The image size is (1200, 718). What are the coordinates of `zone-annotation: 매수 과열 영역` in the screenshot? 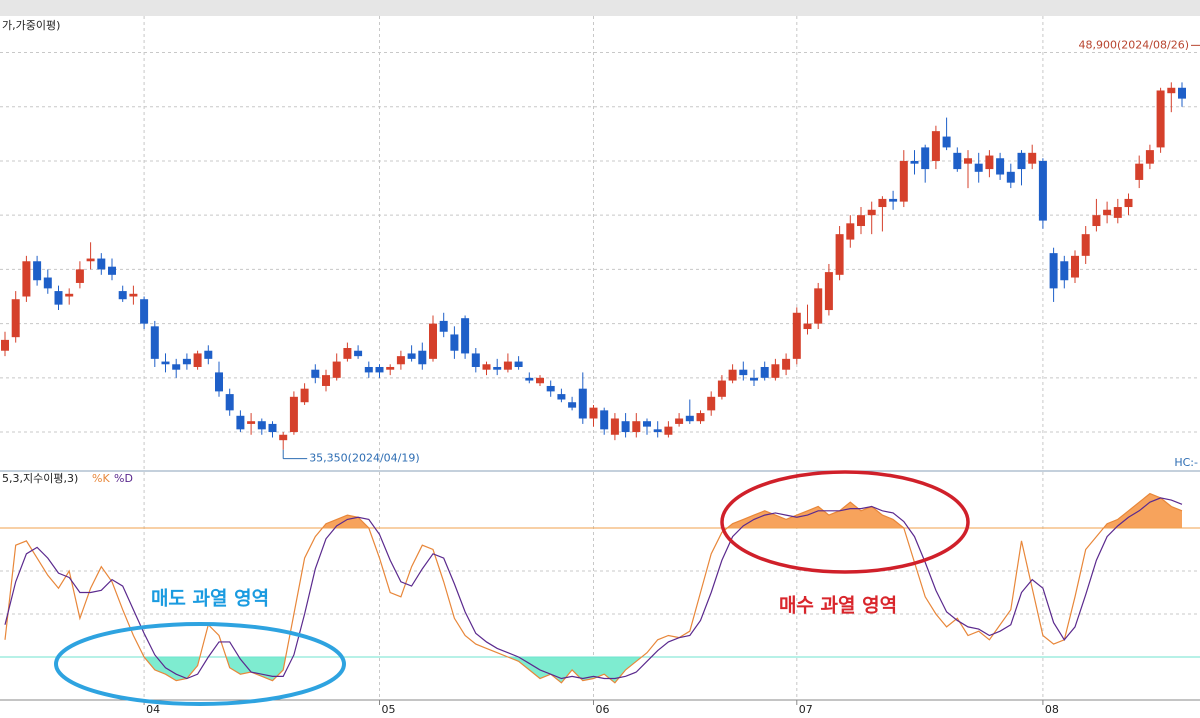 It's located at (838, 606).